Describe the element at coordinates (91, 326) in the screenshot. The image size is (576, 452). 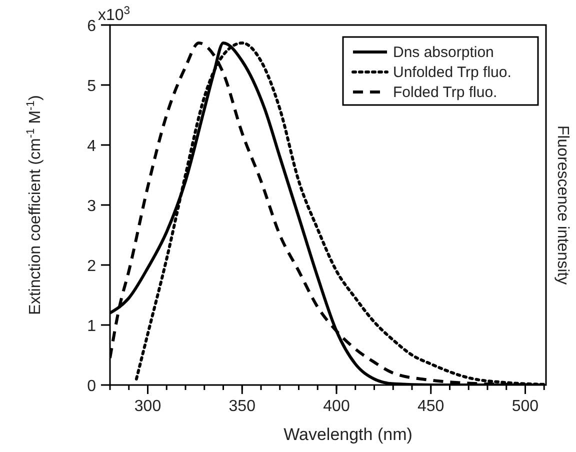
I see `y-tick-label: 1` at that location.